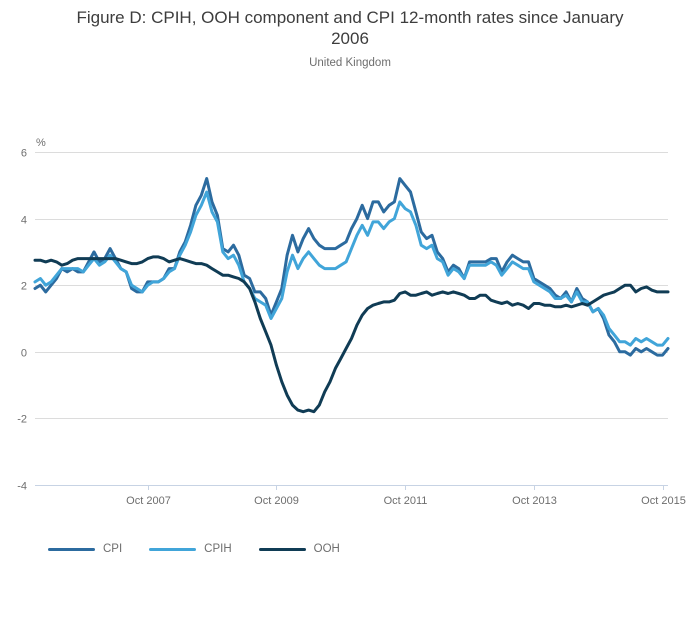 The image size is (700, 635). Describe the element at coordinates (534, 501) in the screenshot. I see `x-axis-tick-label: Oct 2013` at that location.